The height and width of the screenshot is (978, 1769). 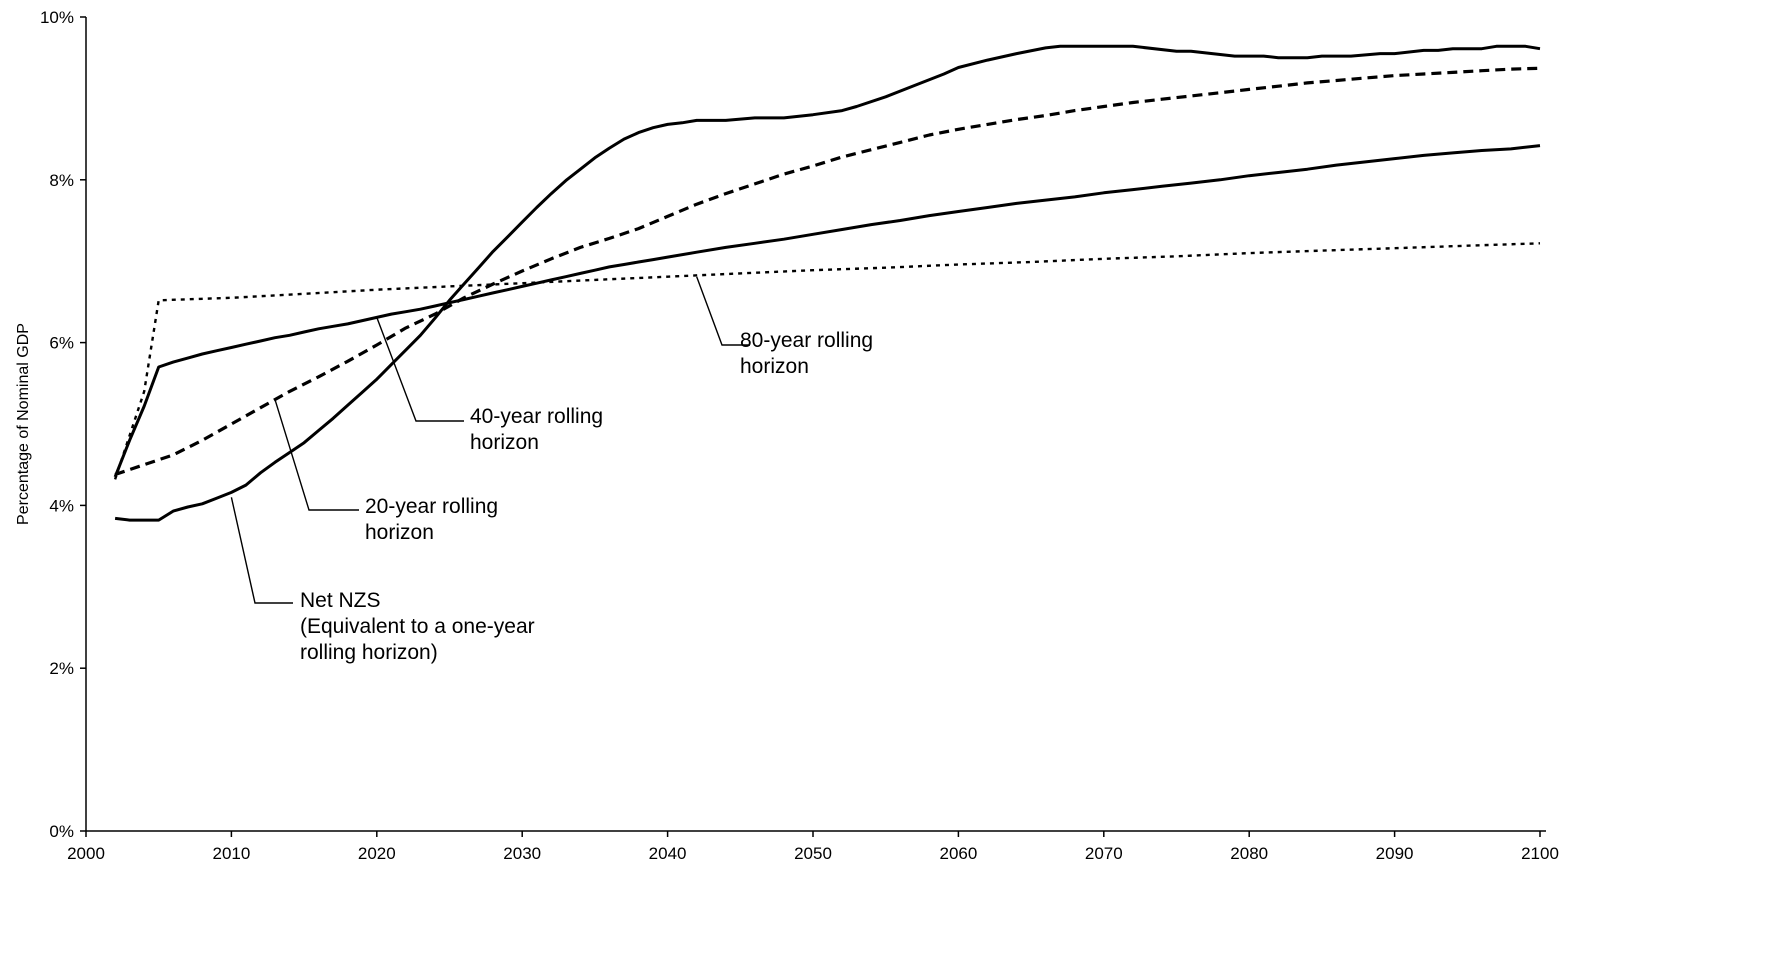 What do you see at coordinates (86, 853) in the screenshot?
I see `x-tick-label: 2000` at bounding box center [86, 853].